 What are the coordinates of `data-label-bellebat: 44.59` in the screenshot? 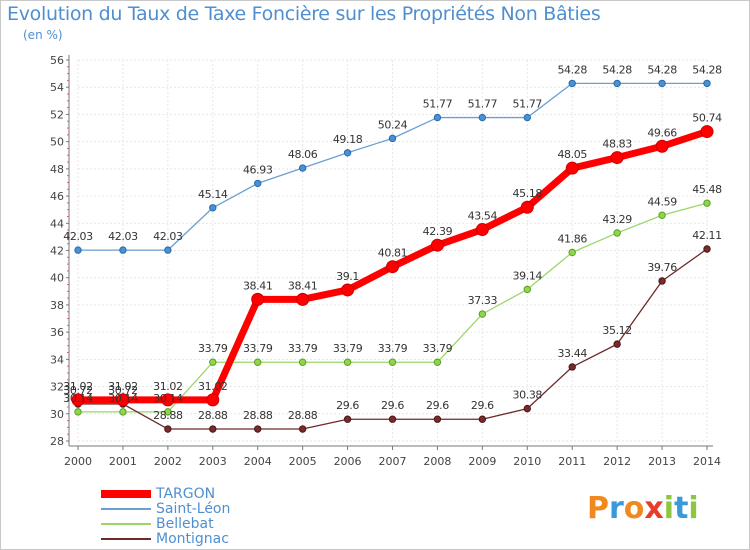 It's located at (662, 201).